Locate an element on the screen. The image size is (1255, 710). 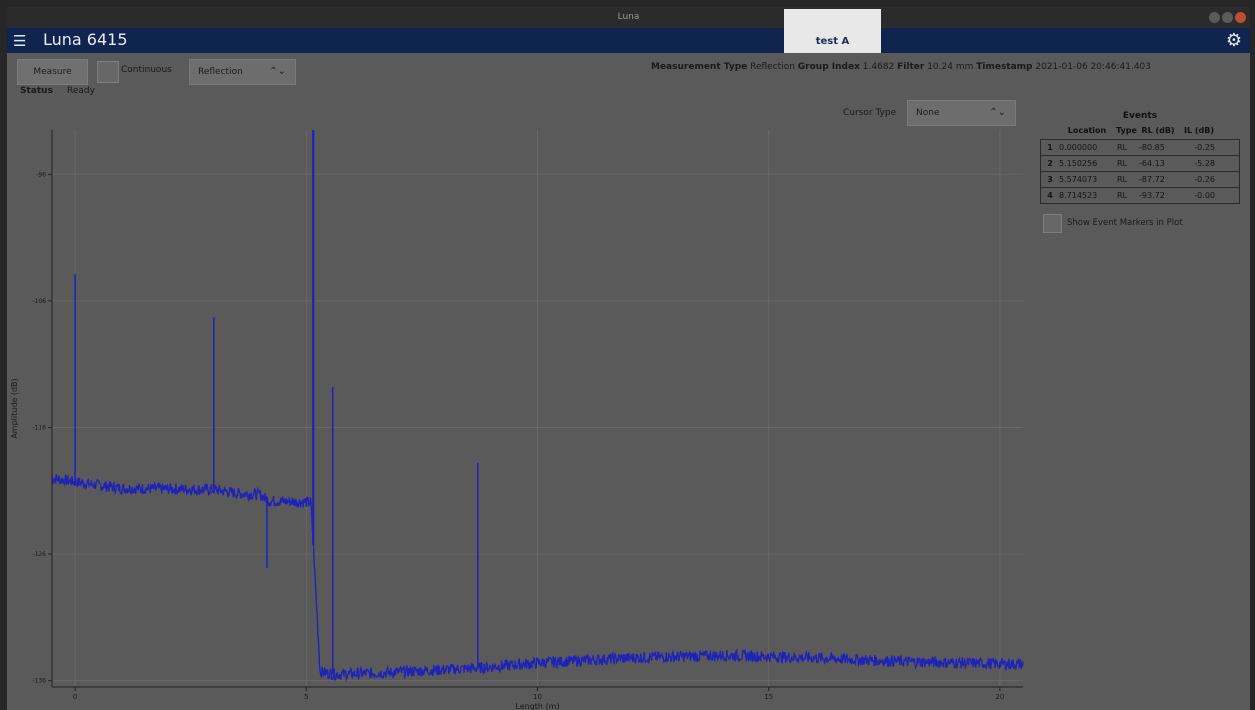
event-location: 5.574073 is located at coordinates (1078, 179).